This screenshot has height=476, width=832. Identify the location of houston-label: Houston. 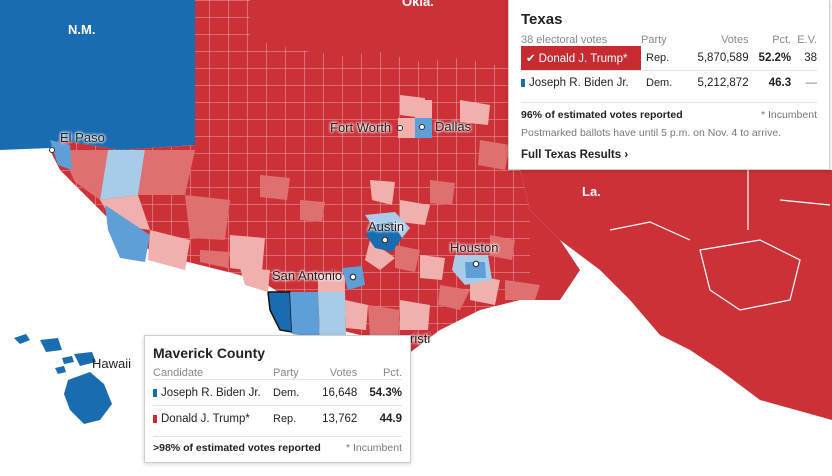
(474, 247).